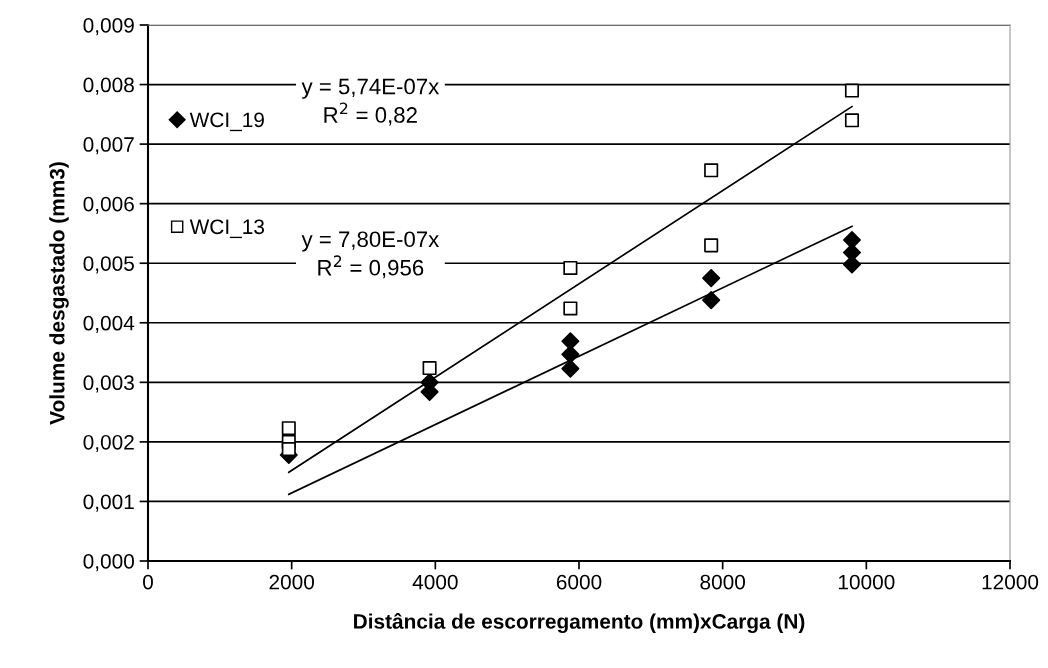  Describe the element at coordinates (579, 582) in the screenshot. I see `x-tick-label: 6000` at that location.